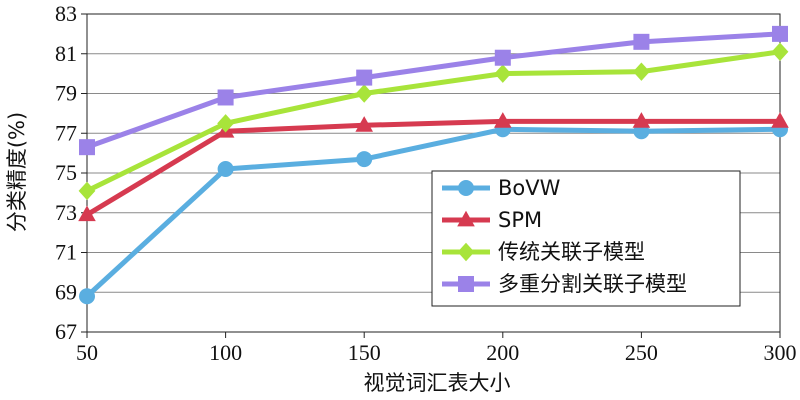  I want to click on legend-item: 传统关联子模型, so click(543, 252).